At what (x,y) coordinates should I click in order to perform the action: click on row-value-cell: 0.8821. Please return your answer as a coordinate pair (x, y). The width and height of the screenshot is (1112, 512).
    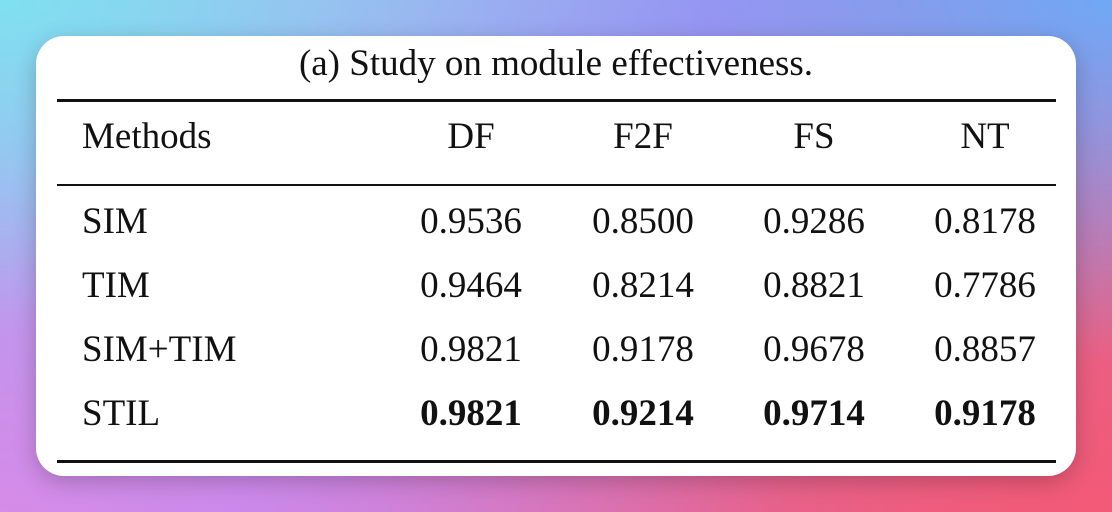
    Looking at the image, I should click on (814, 285).